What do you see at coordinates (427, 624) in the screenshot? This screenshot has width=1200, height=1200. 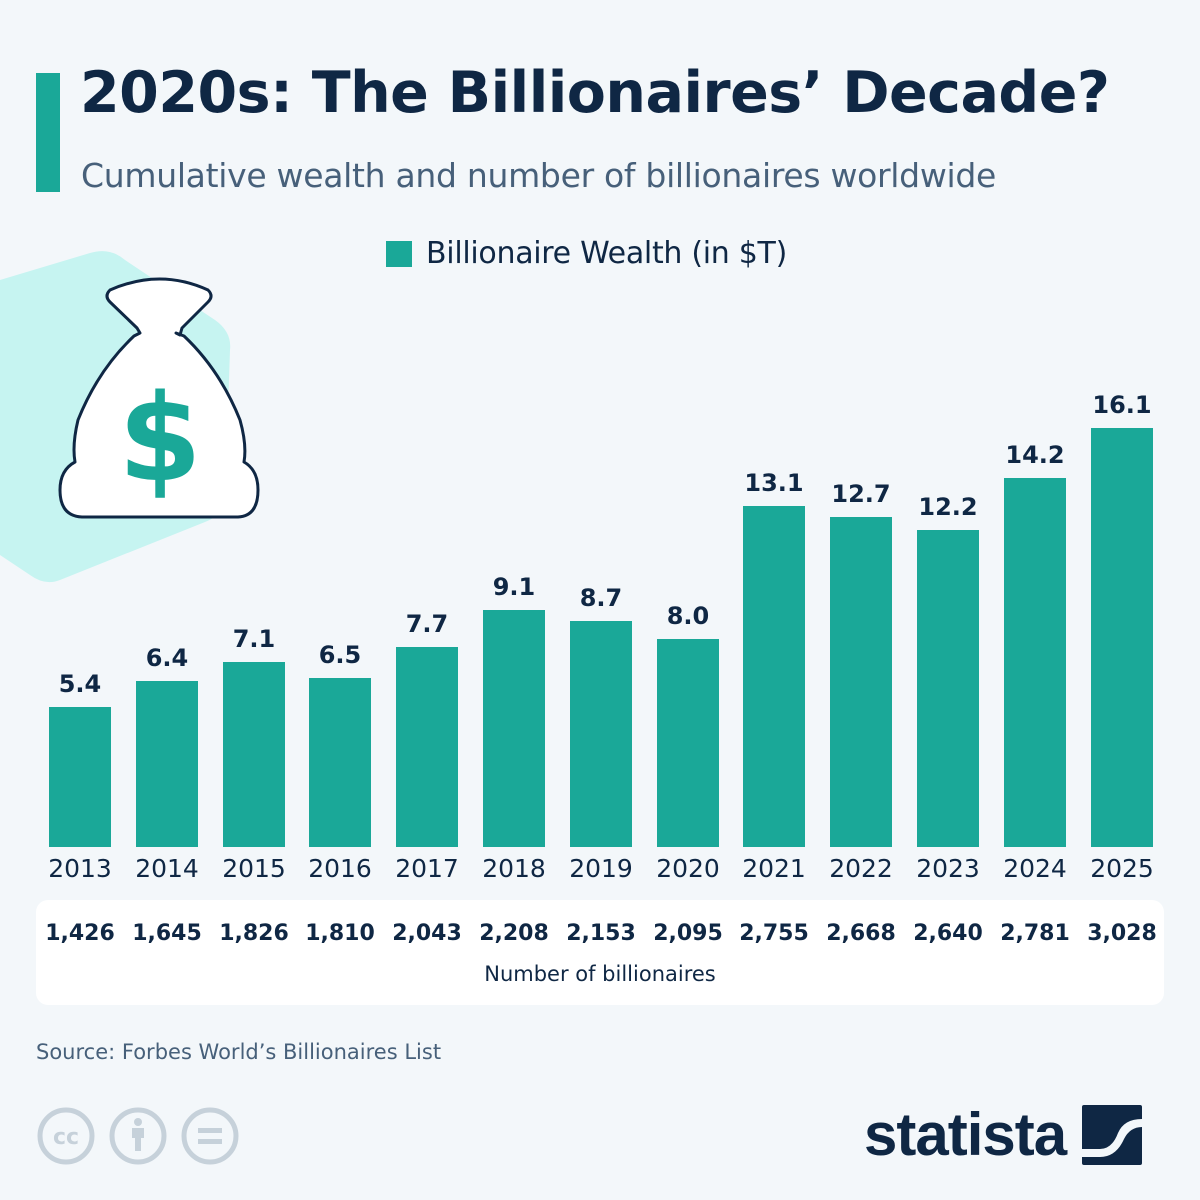 I see `bar-value-label: 7.7` at bounding box center [427, 624].